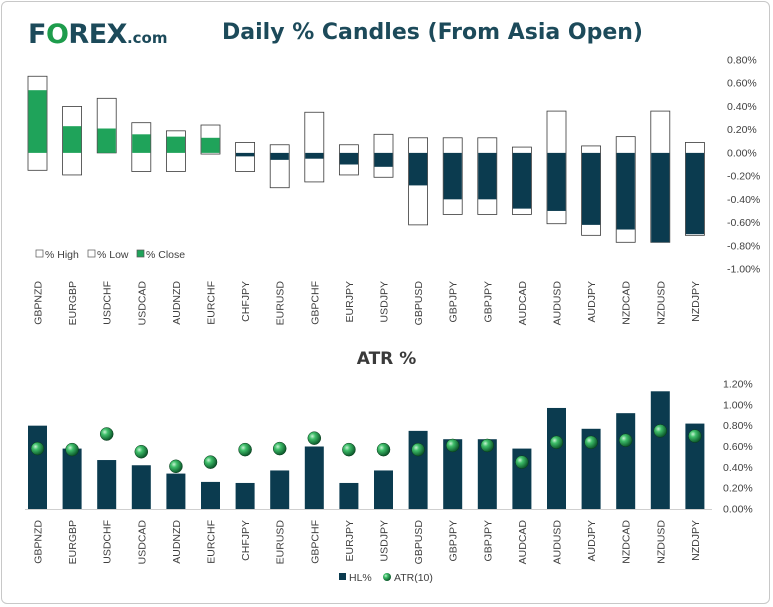  I want to click on candle-legend-label-0: % High, so click(62, 255).